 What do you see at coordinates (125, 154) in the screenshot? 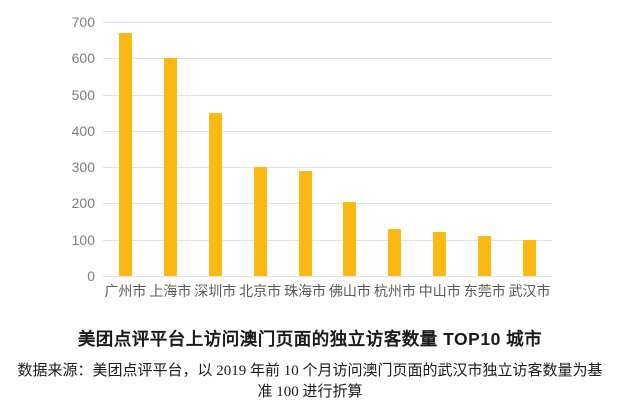
I see `bar-广州市` at bounding box center [125, 154].